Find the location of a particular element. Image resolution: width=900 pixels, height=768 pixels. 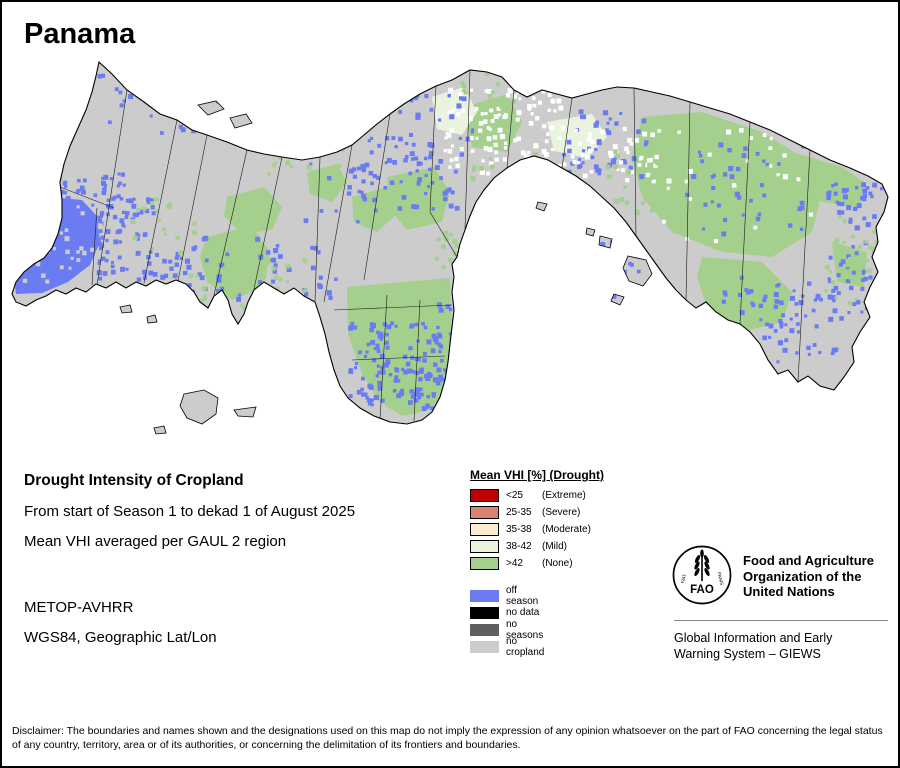

legend-row: off season is located at coordinates (537, 595).